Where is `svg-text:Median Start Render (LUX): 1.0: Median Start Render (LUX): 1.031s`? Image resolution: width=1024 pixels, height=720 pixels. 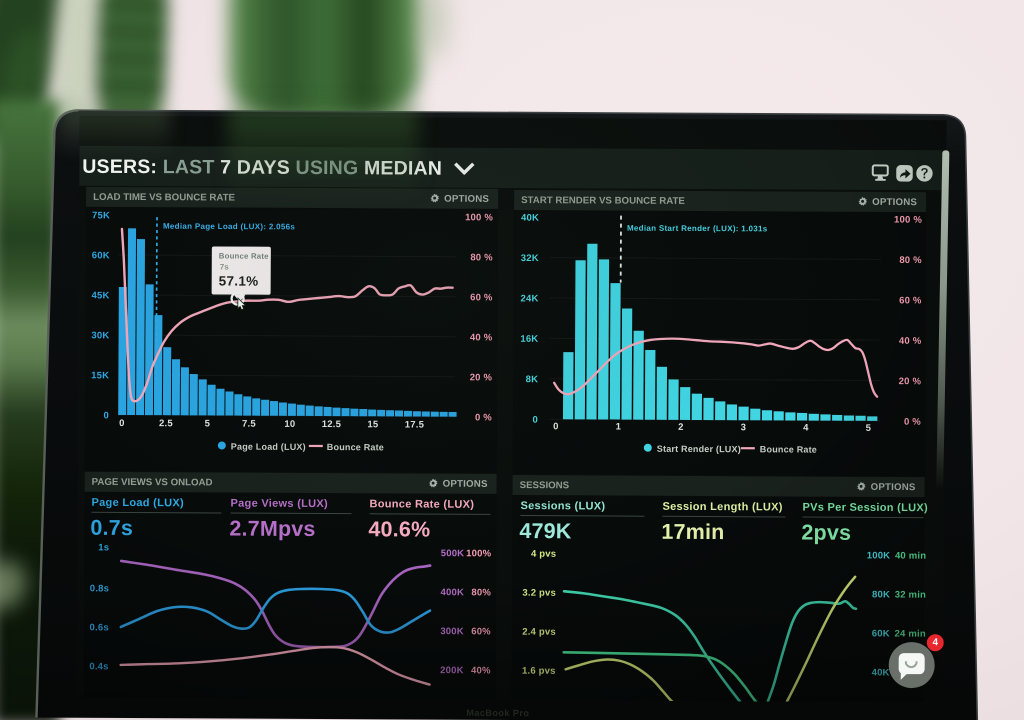 svg-text:Median Start Render (LUX): 1.0: Median Start Render (LUX): 1.031s is located at coordinates (697, 229).